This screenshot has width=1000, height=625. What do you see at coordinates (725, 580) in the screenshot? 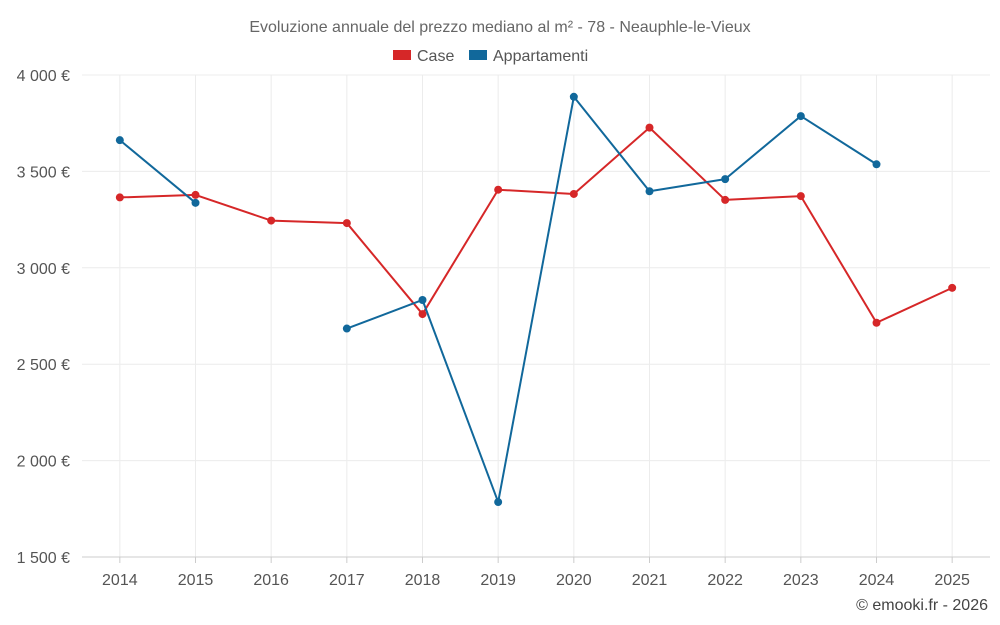
I see `x-tick-label: 2022` at bounding box center [725, 580].